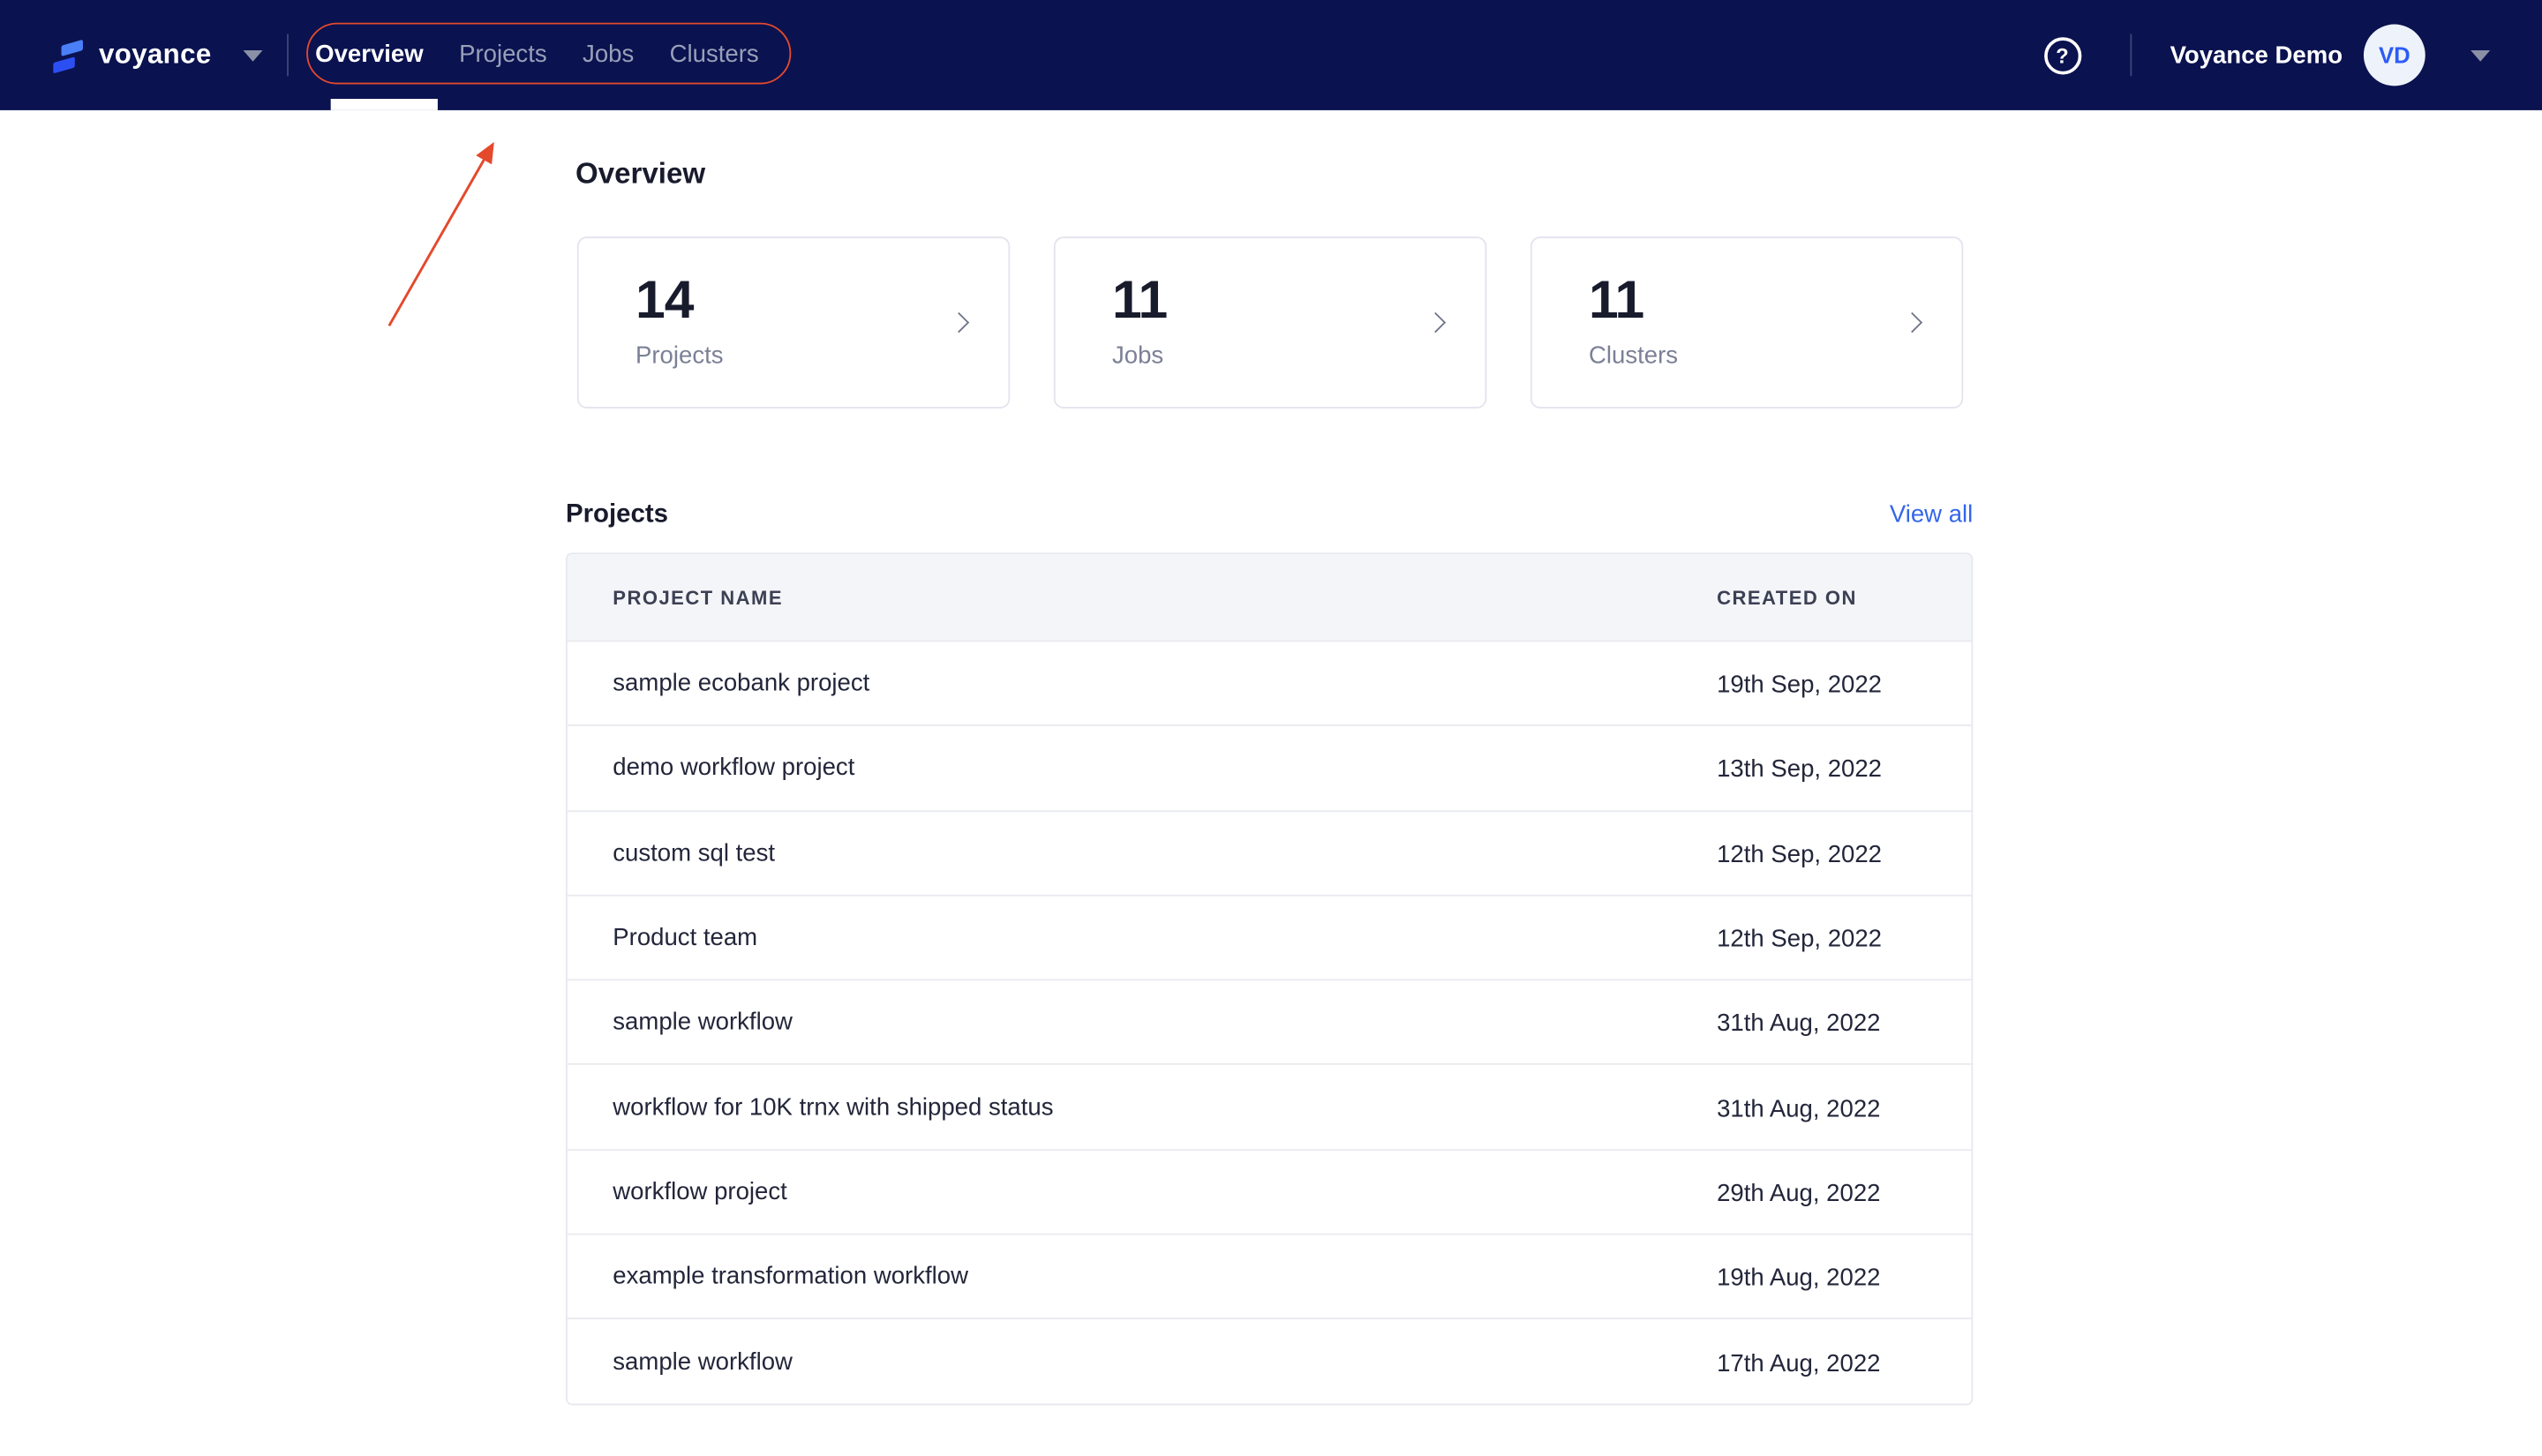  What do you see at coordinates (1270, 1022) in the screenshot?
I see `table-row: sample workflow 31th Aug, 2022` at bounding box center [1270, 1022].